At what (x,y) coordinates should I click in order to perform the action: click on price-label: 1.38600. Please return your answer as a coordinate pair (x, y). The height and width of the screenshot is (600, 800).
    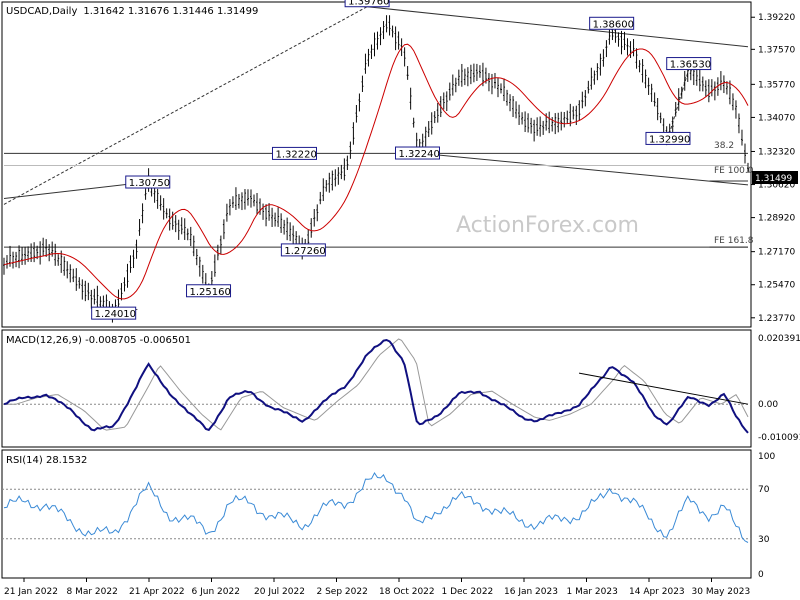
    Looking at the image, I should click on (613, 24).